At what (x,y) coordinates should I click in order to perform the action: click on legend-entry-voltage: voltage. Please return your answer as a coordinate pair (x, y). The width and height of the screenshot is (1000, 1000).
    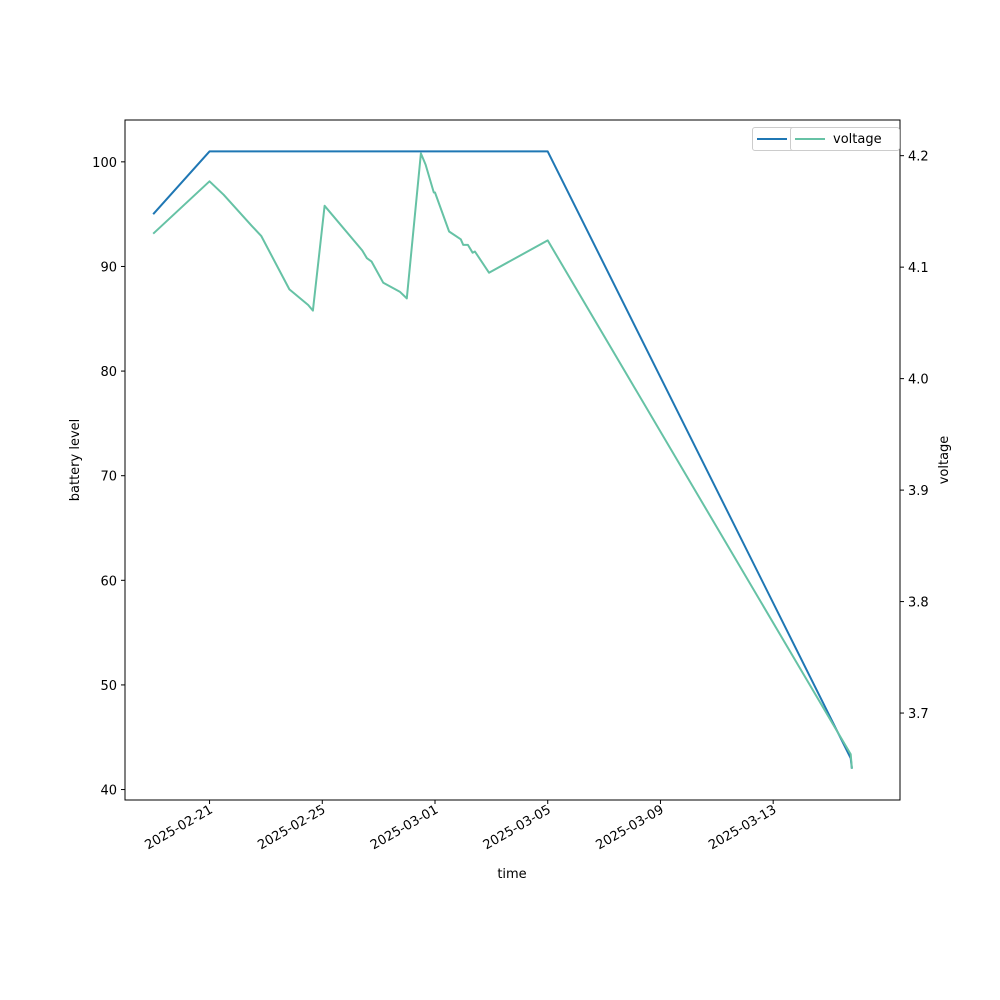
    Looking at the image, I should click on (845, 139).